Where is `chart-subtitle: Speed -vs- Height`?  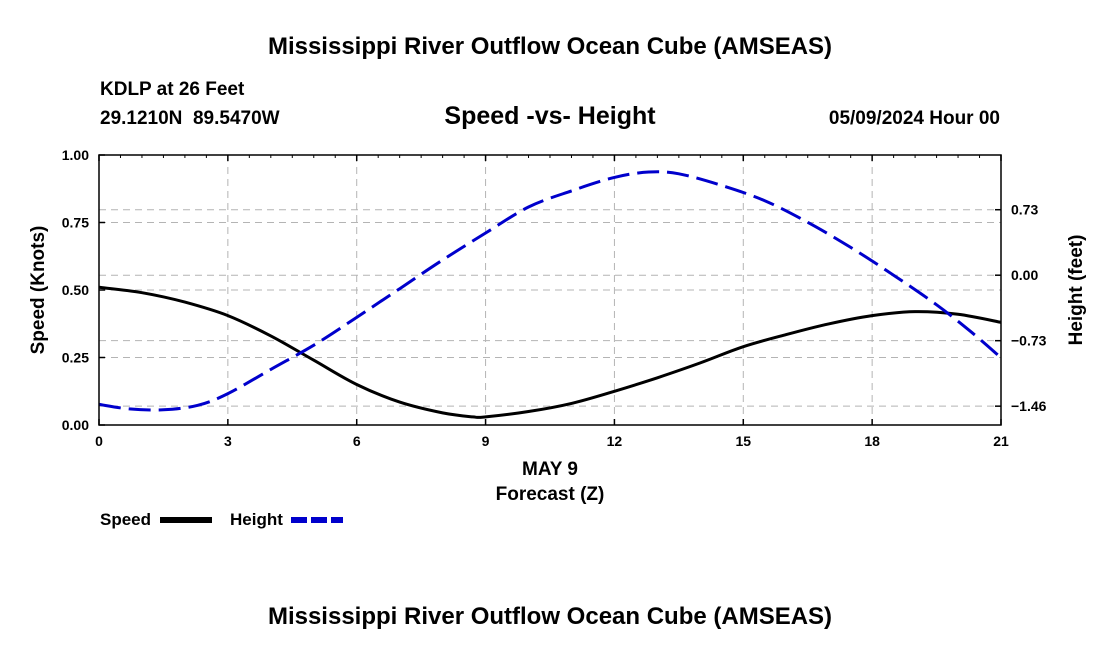 chart-subtitle: Speed -vs- Height is located at coordinates (550, 116).